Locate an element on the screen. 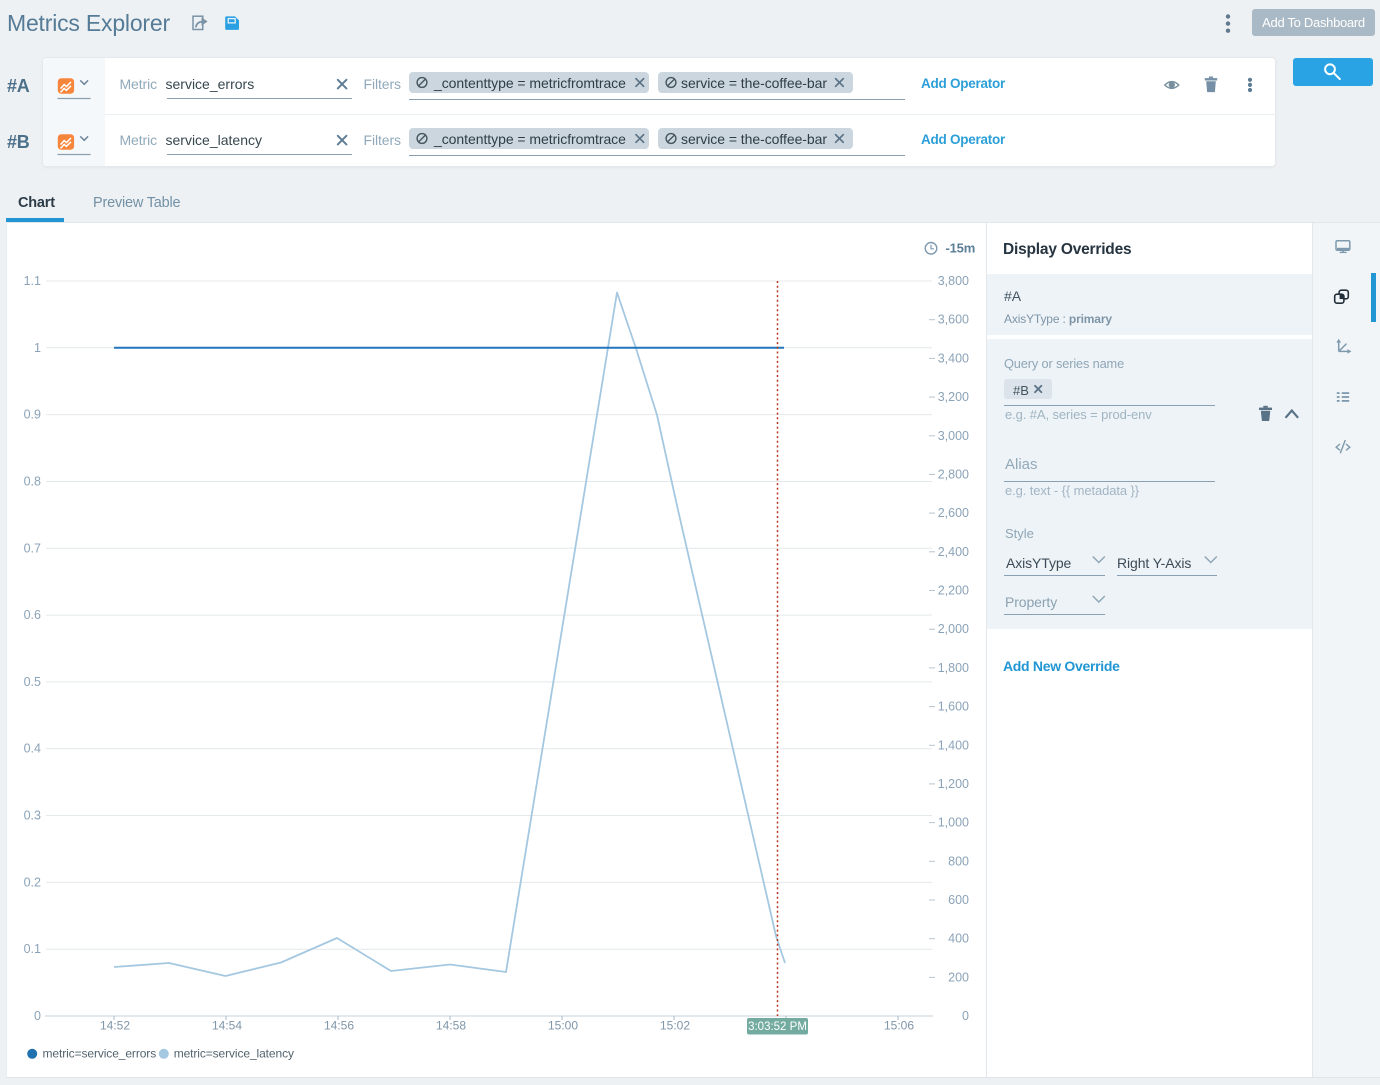 This screenshot has width=1380, height=1085. svg-text: 0.2 is located at coordinates (32, 882).